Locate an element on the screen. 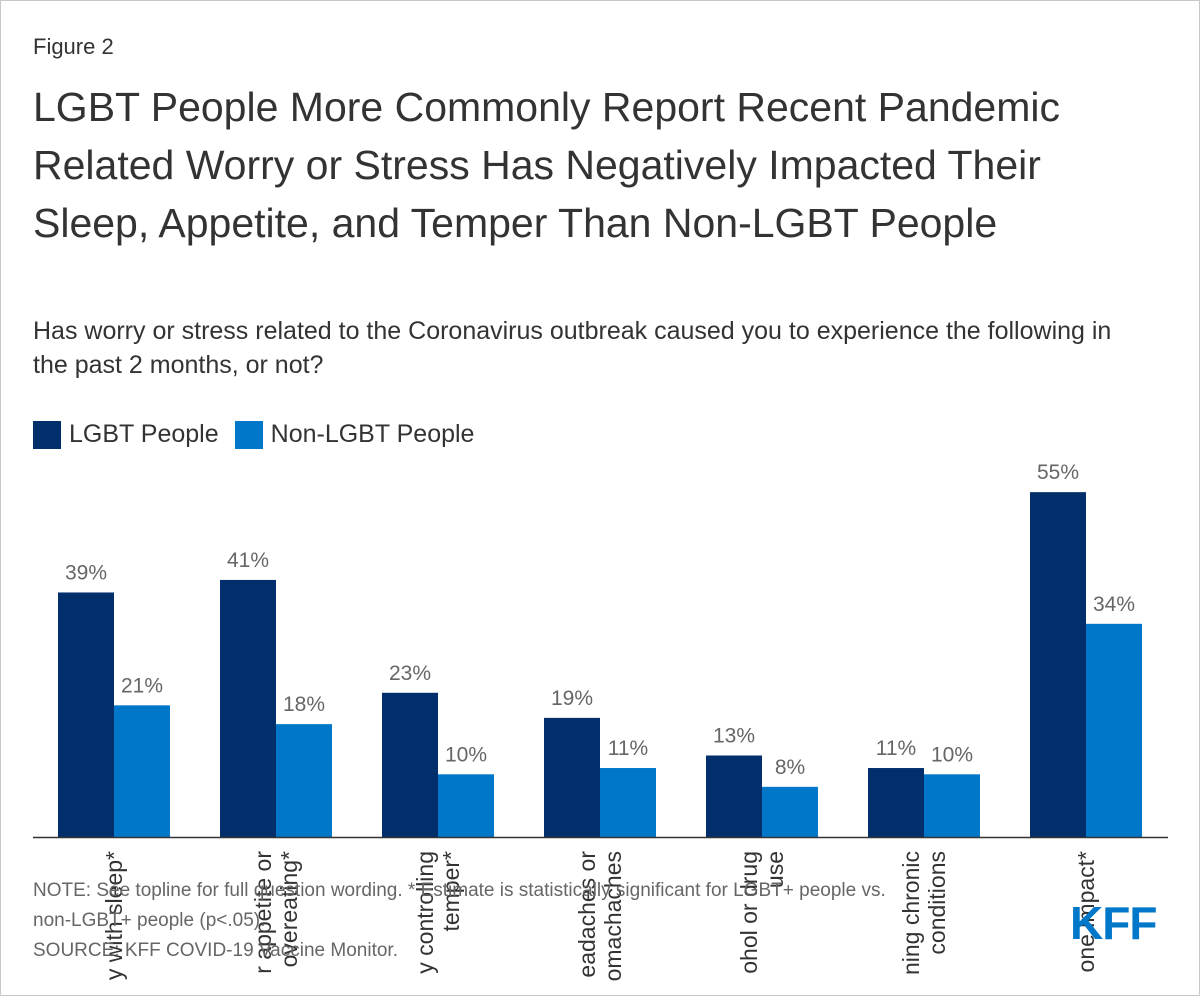  legend-item-lgbt: LGBT People is located at coordinates (126, 434).